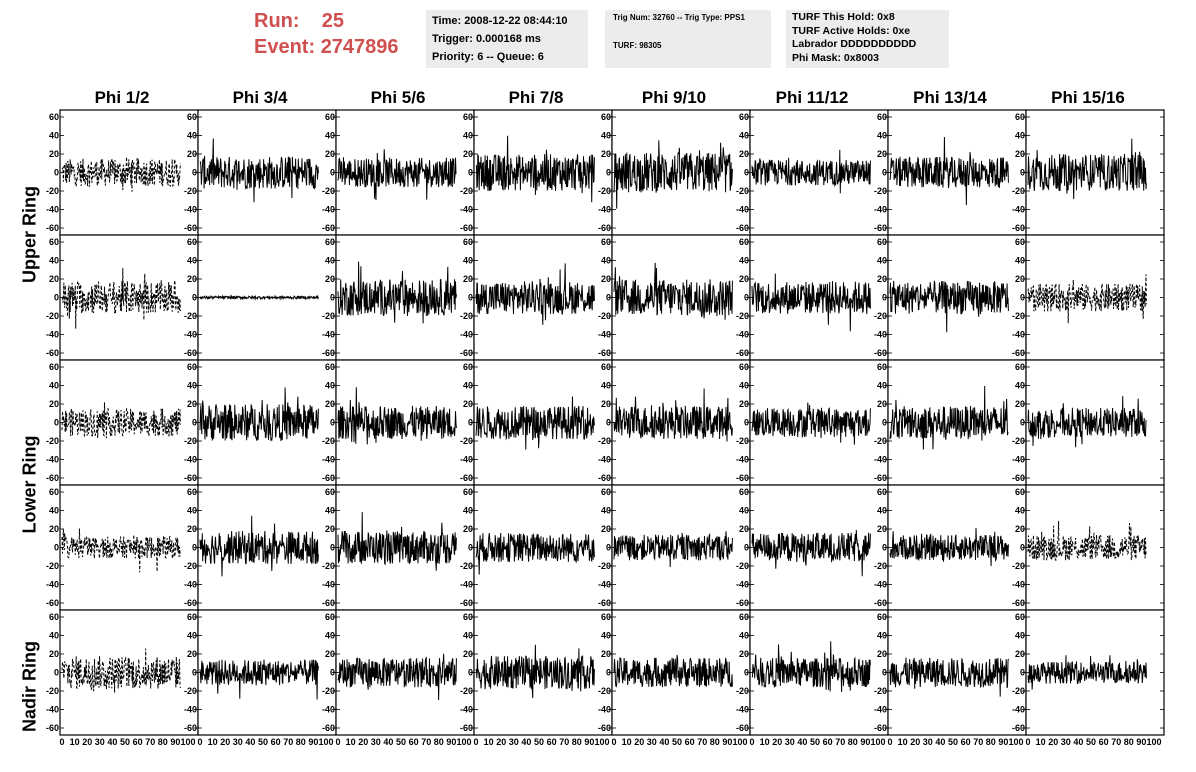  I want to click on waveform-panel-r0-c2: 60 40 20 0 -20 -40 -60, so click(398, 172).